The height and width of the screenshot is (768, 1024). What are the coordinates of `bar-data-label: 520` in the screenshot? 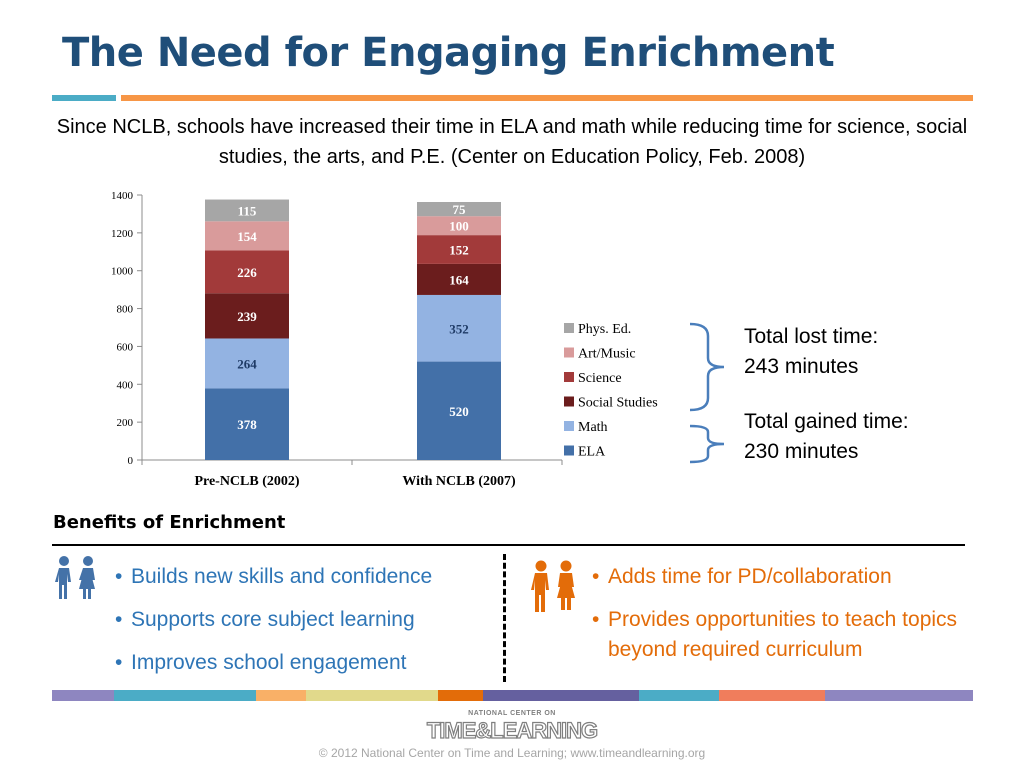 It's located at (459, 411).